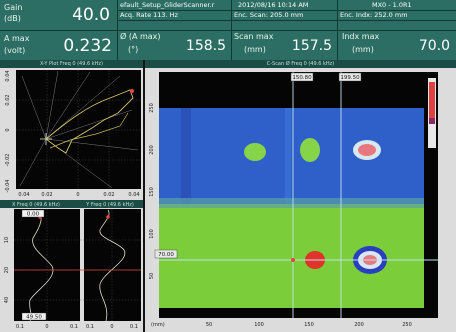 Image resolution: width=456 pixels, height=332 pixels. I want to click on cscan-y-tick: 50, so click(152, 276).